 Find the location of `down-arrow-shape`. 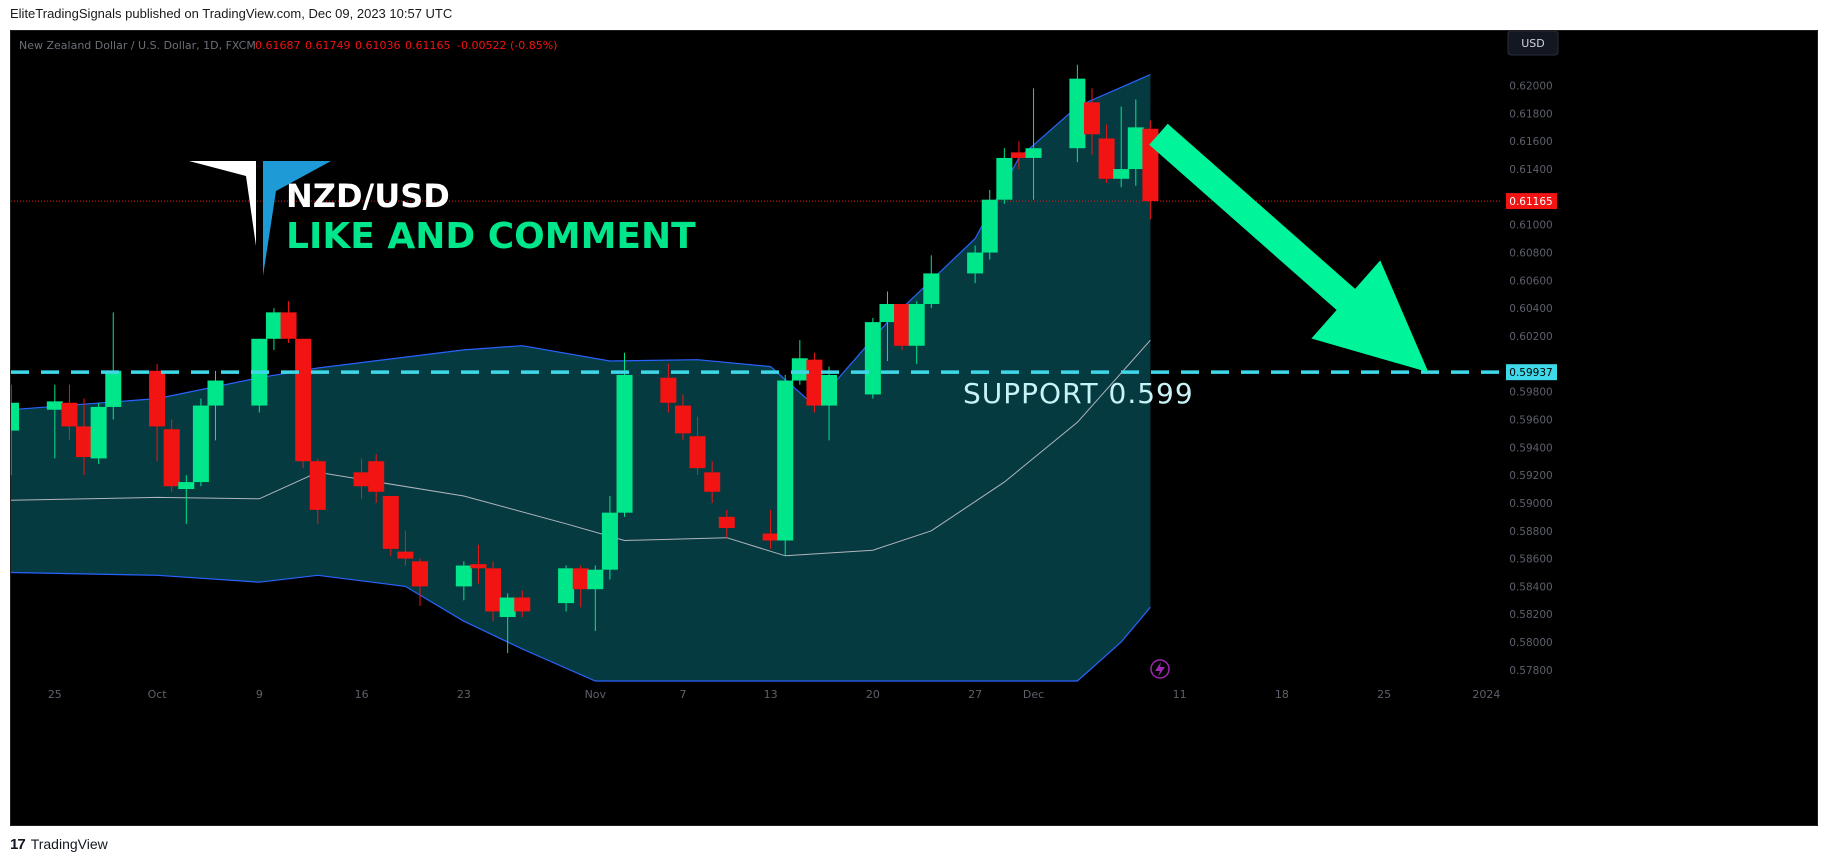

down-arrow-shape is located at coordinates (1289, 248).